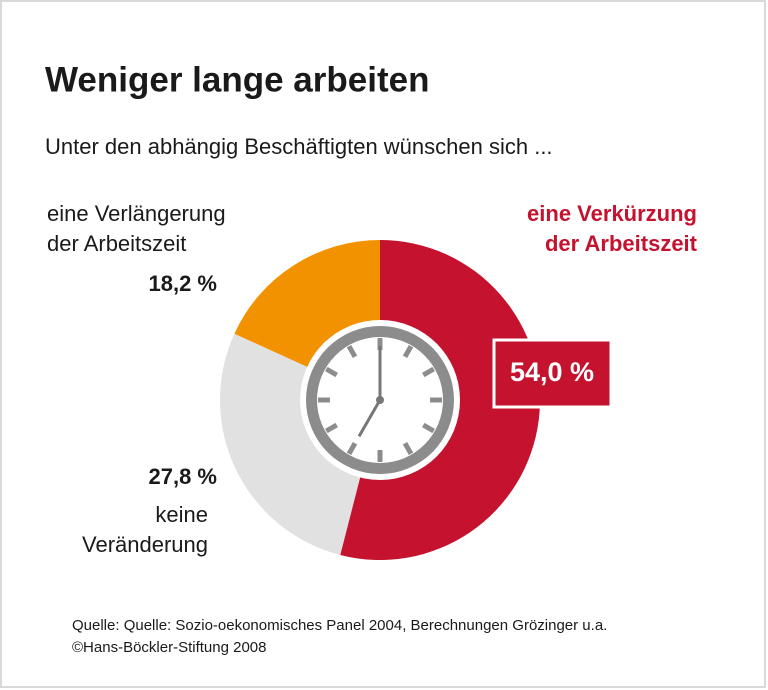 Image resolution: width=768 pixels, height=690 pixels. What do you see at coordinates (380, 400) in the screenshot?
I see `clock-center` at bounding box center [380, 400].